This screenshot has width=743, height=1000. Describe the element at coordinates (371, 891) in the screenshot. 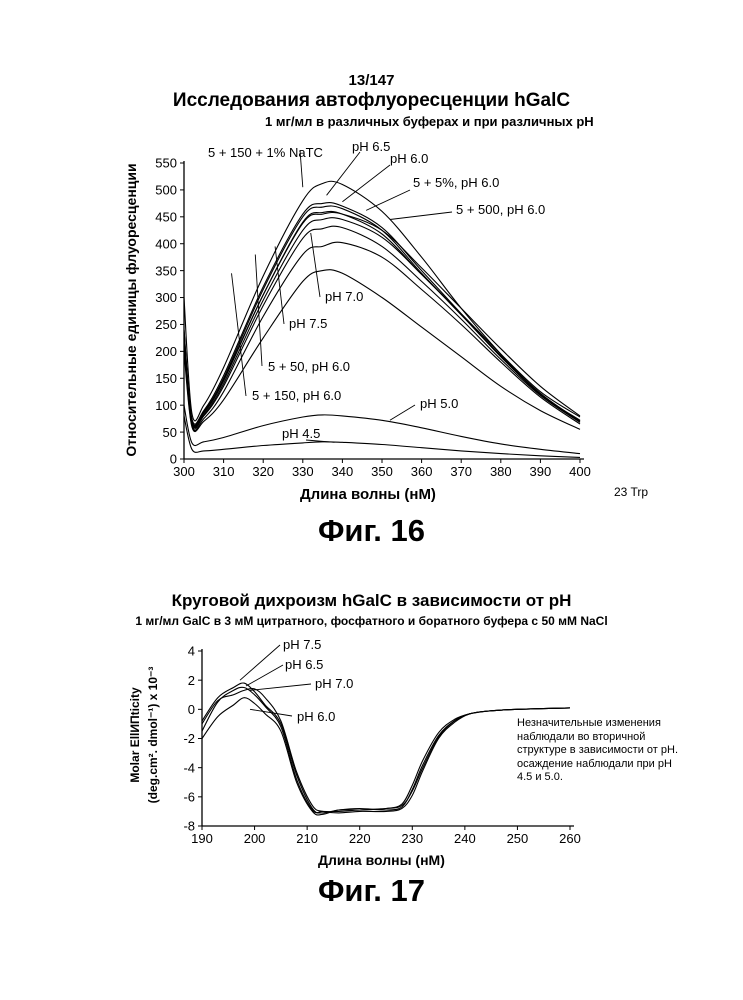

I see `fig17-caption: Фиг. 17` at that location.